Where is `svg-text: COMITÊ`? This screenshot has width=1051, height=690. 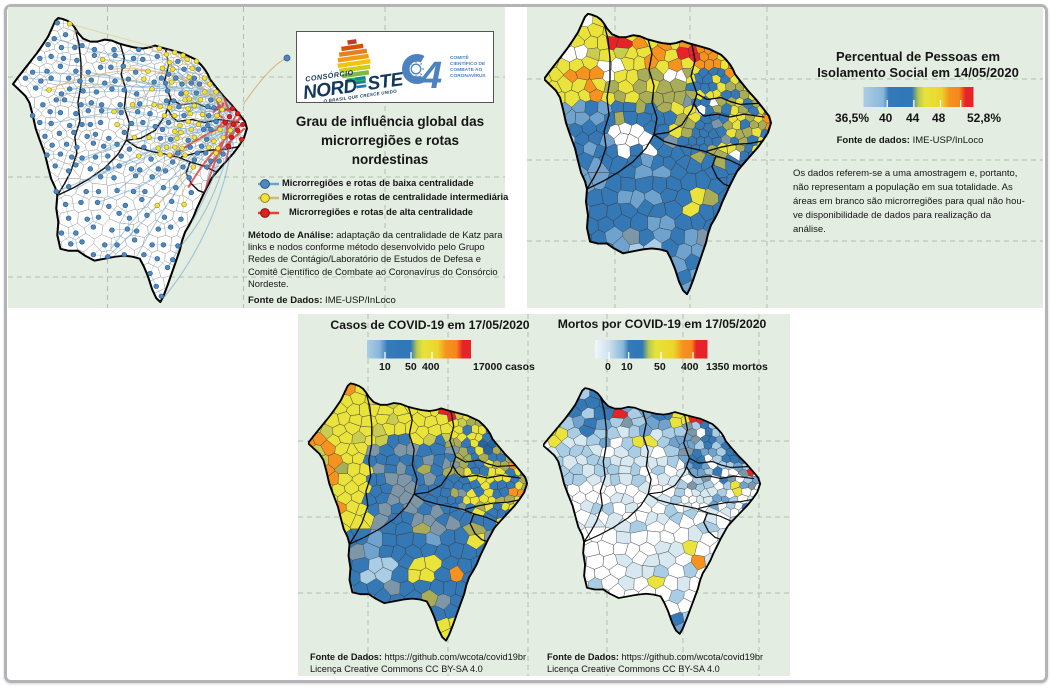 svg-text: COMITÊ is located at coordinates (459, 57).